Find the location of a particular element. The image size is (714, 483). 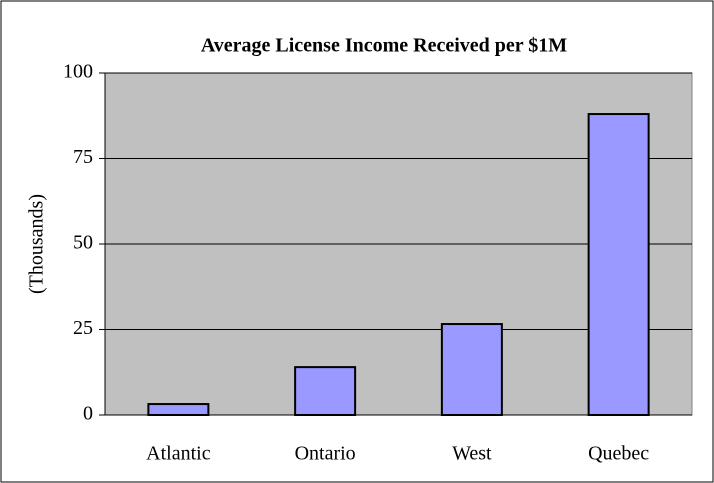

x-tick-label: Quebec is located at coordinates (618, 454).